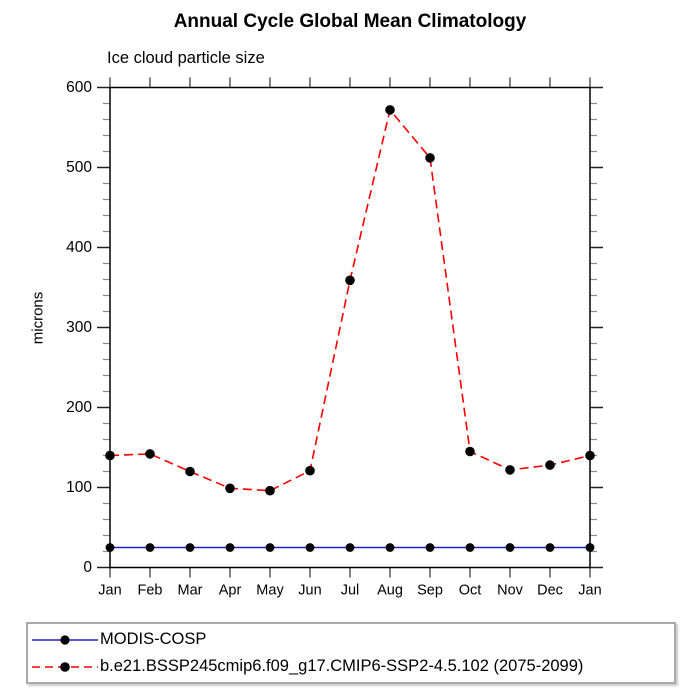 The image size is (700, 700). Describe the element at coordinates (79, 87) in the screenshot. I see `y-tick-label: 600` at that location.